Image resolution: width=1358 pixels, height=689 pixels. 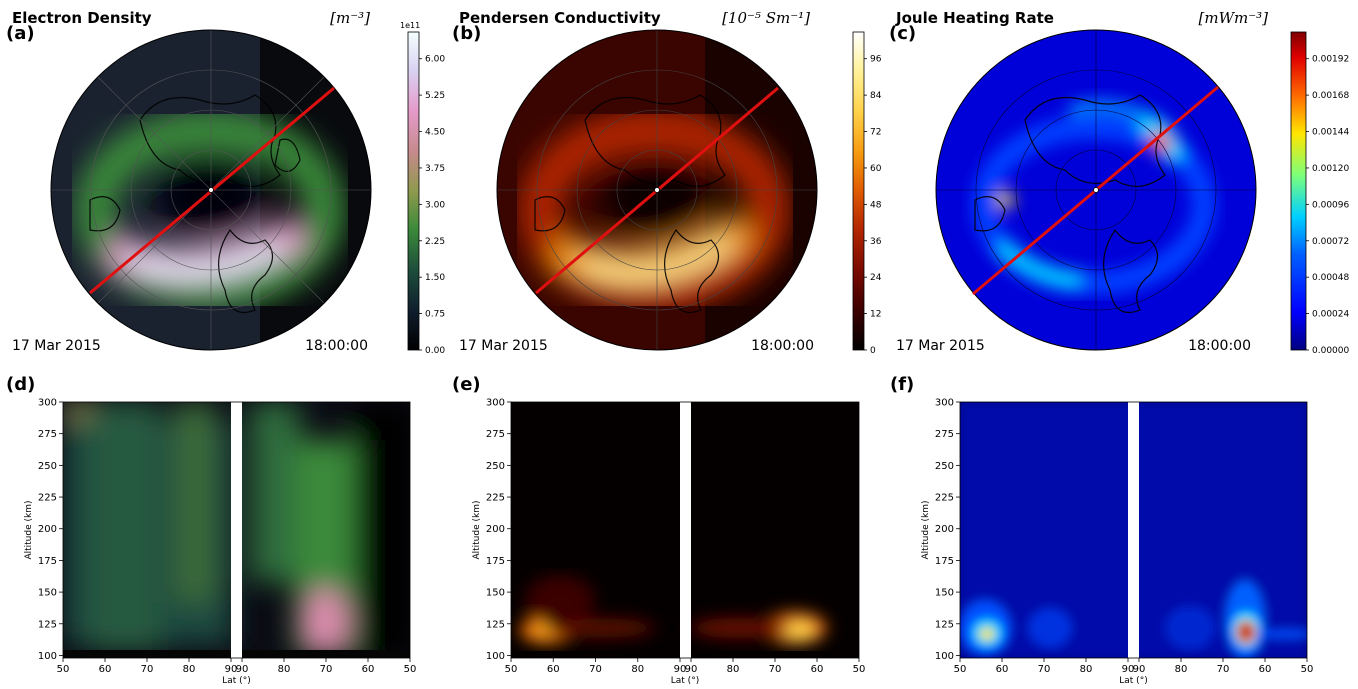 I want to click on cbar-tick-label: 0, so click(x=873, y=351).